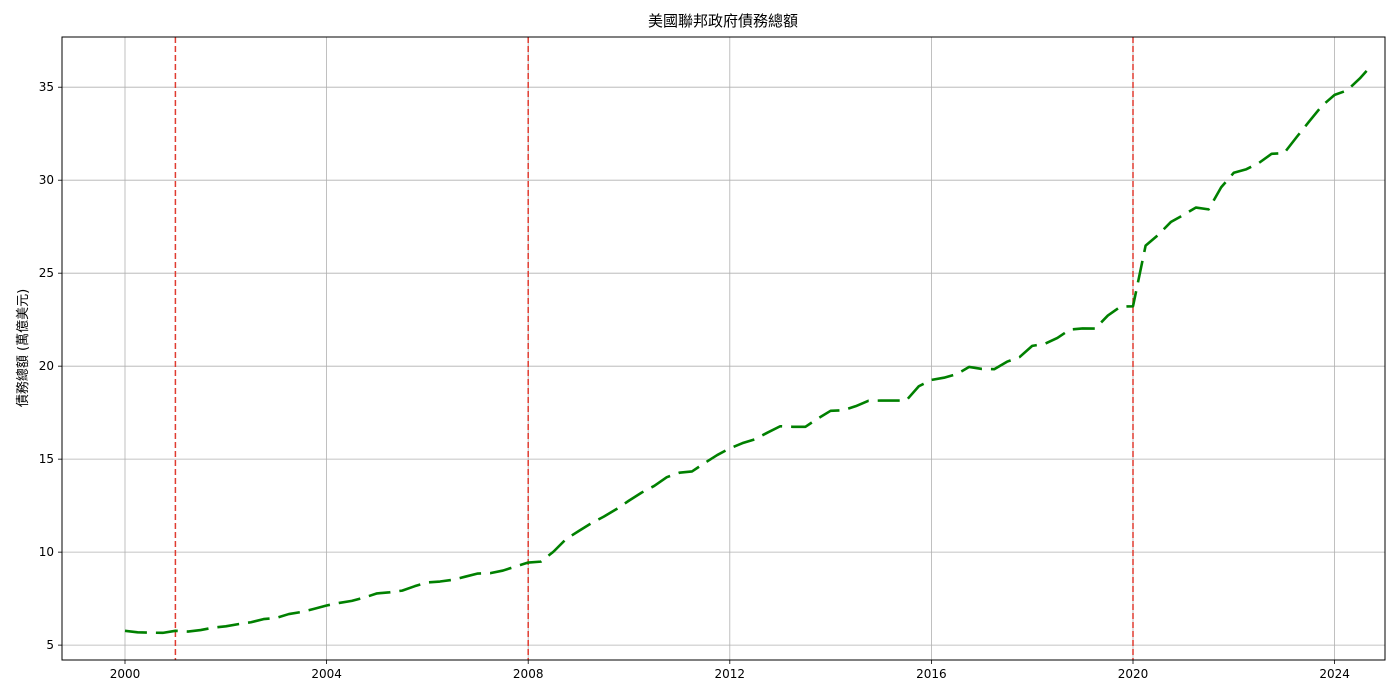 This screenshot has width=1400, height=700. What do you see at coordinates (125, 674) in the screenshot?
I see `x-tick-label: 2000` at bounding box center [125, 674].